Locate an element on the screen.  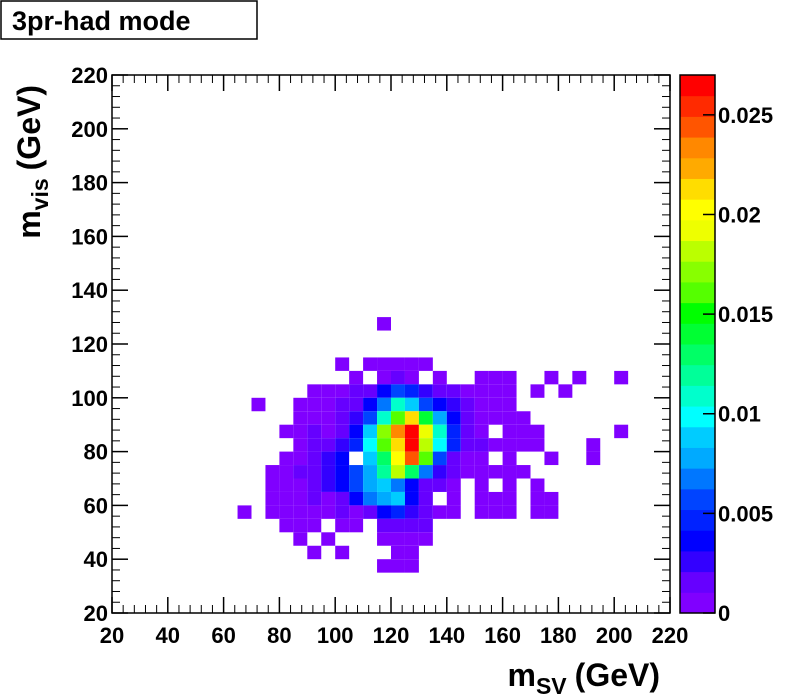
y-tick-label: 60 is located at coordinates (96, 505).